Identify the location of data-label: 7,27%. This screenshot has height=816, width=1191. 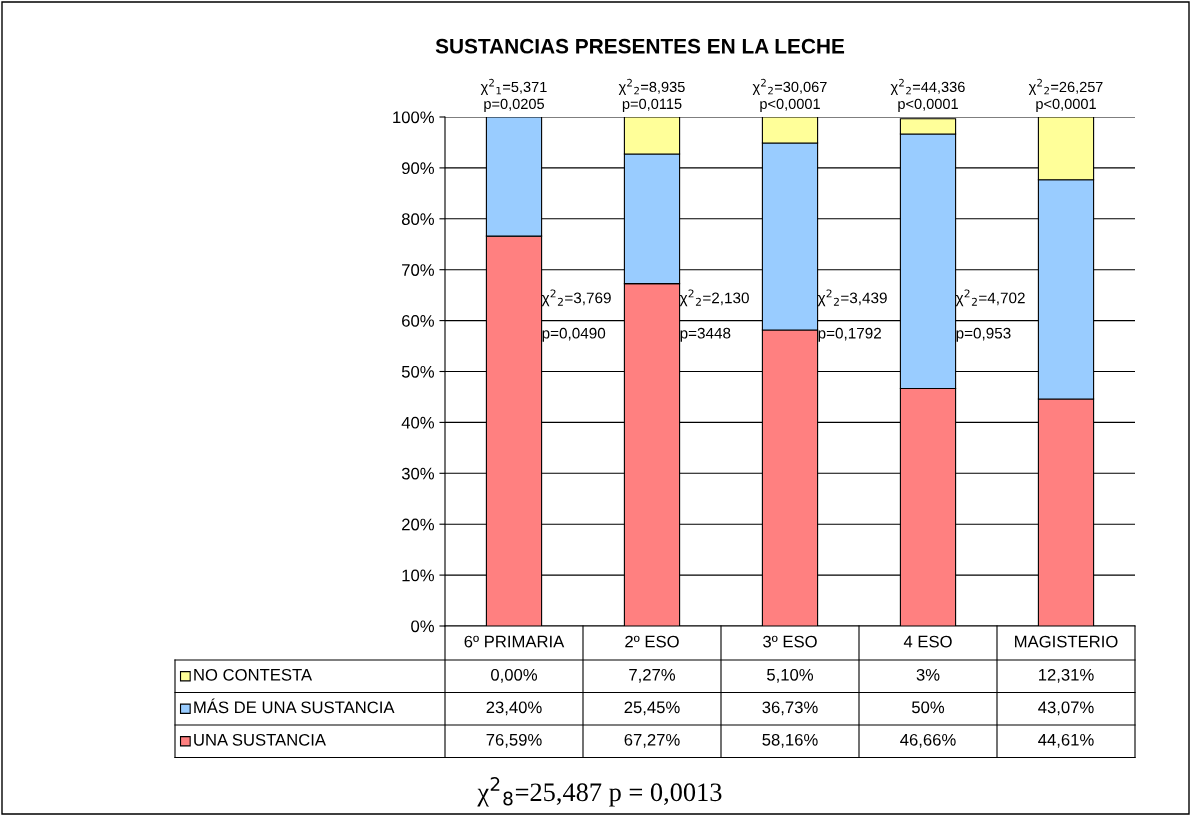
(652, 675).